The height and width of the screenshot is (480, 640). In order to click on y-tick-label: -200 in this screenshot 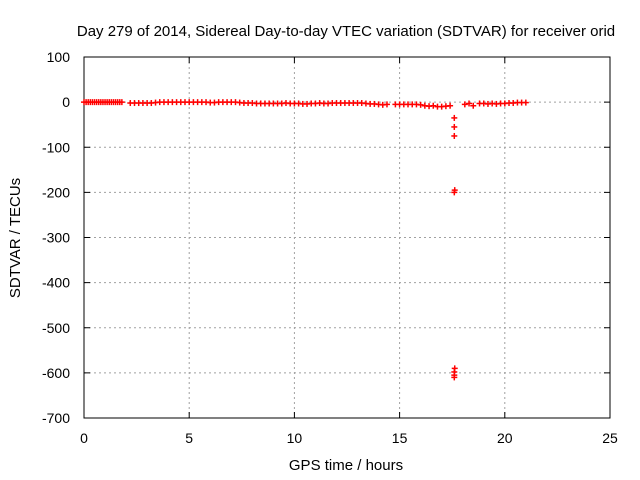, I will do `click(56, 192)`.